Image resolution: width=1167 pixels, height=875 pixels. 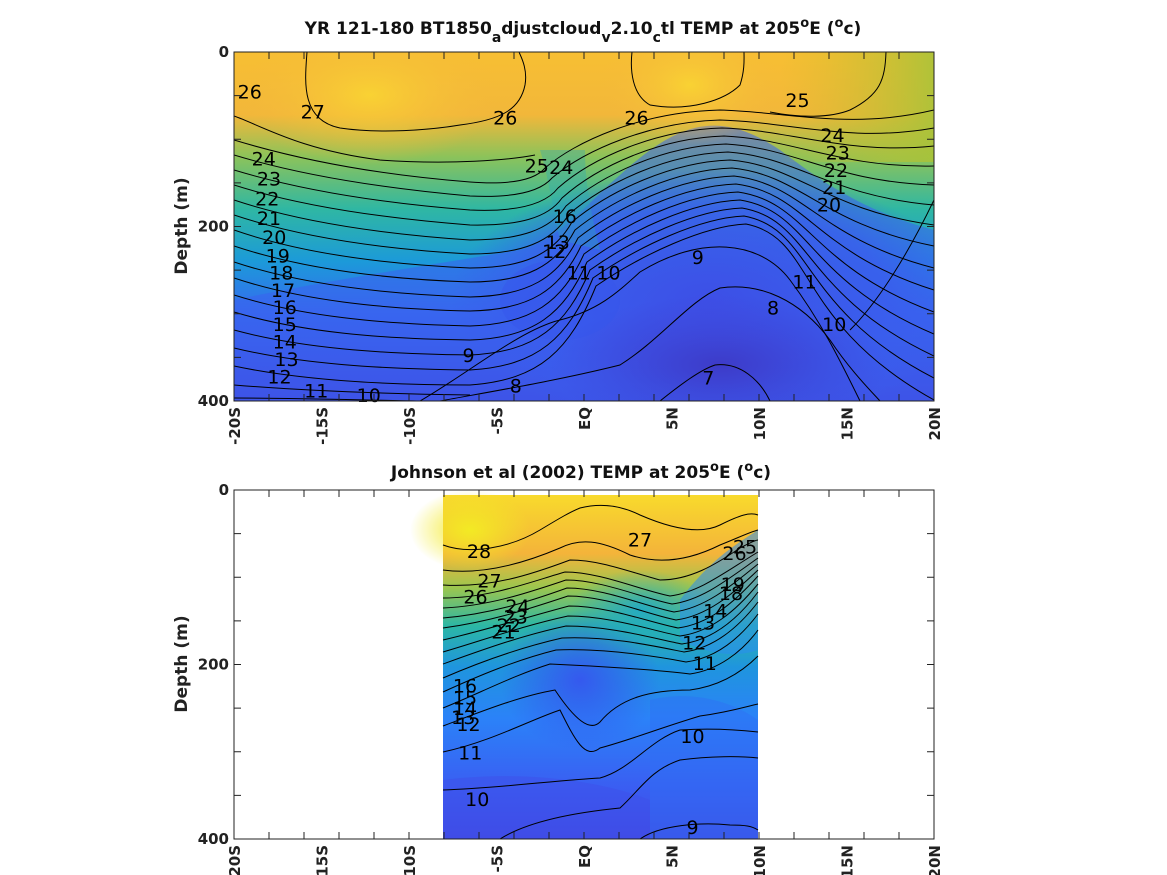 I want to click on top-x-tick-label: -10S, so click(x=410, y=426).